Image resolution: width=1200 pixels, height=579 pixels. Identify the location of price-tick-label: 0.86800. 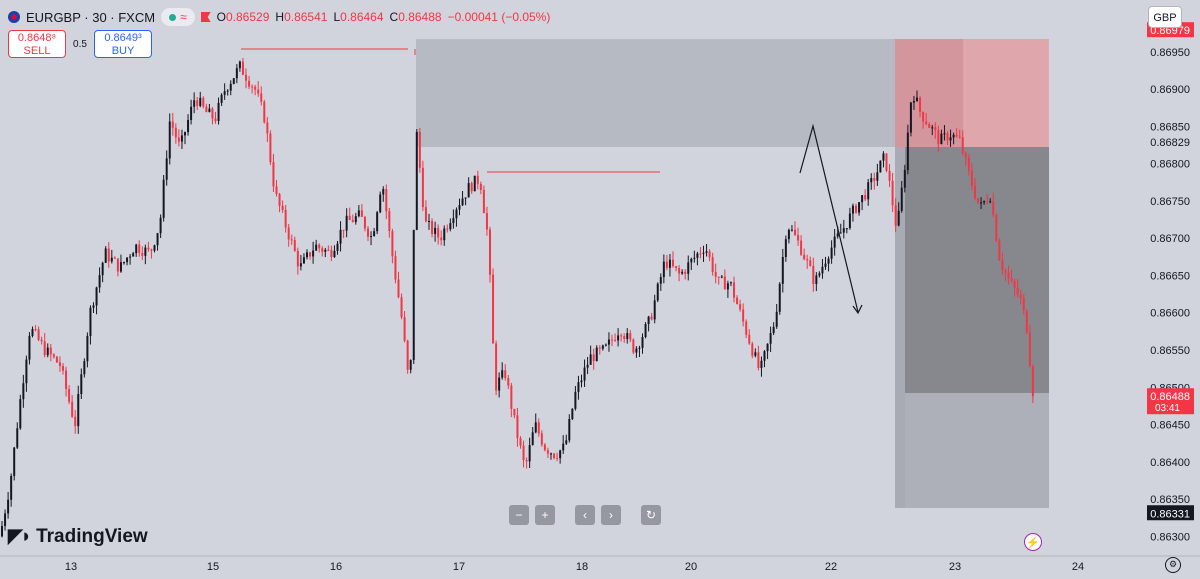
(1170, 165).